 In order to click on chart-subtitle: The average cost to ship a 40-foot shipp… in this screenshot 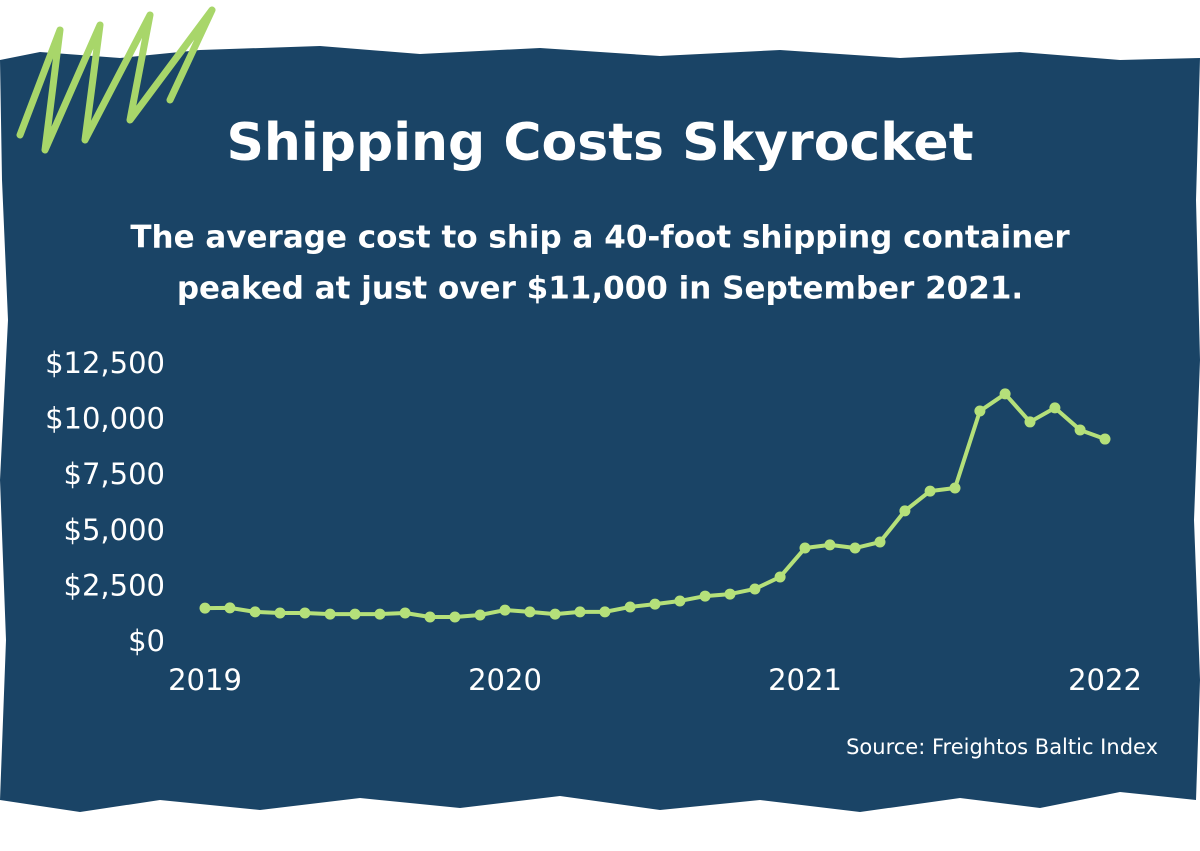, I will do `click(600, 238)`.